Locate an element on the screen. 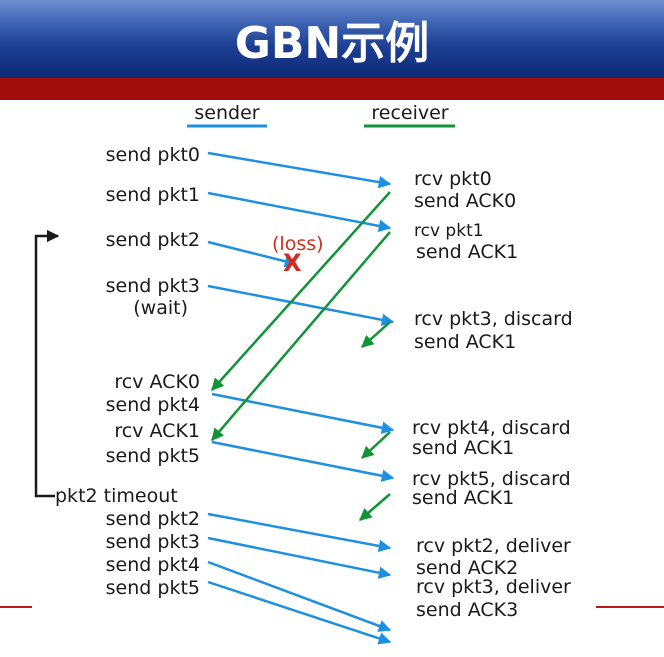  title-bar is located at coordinates (332, 39).